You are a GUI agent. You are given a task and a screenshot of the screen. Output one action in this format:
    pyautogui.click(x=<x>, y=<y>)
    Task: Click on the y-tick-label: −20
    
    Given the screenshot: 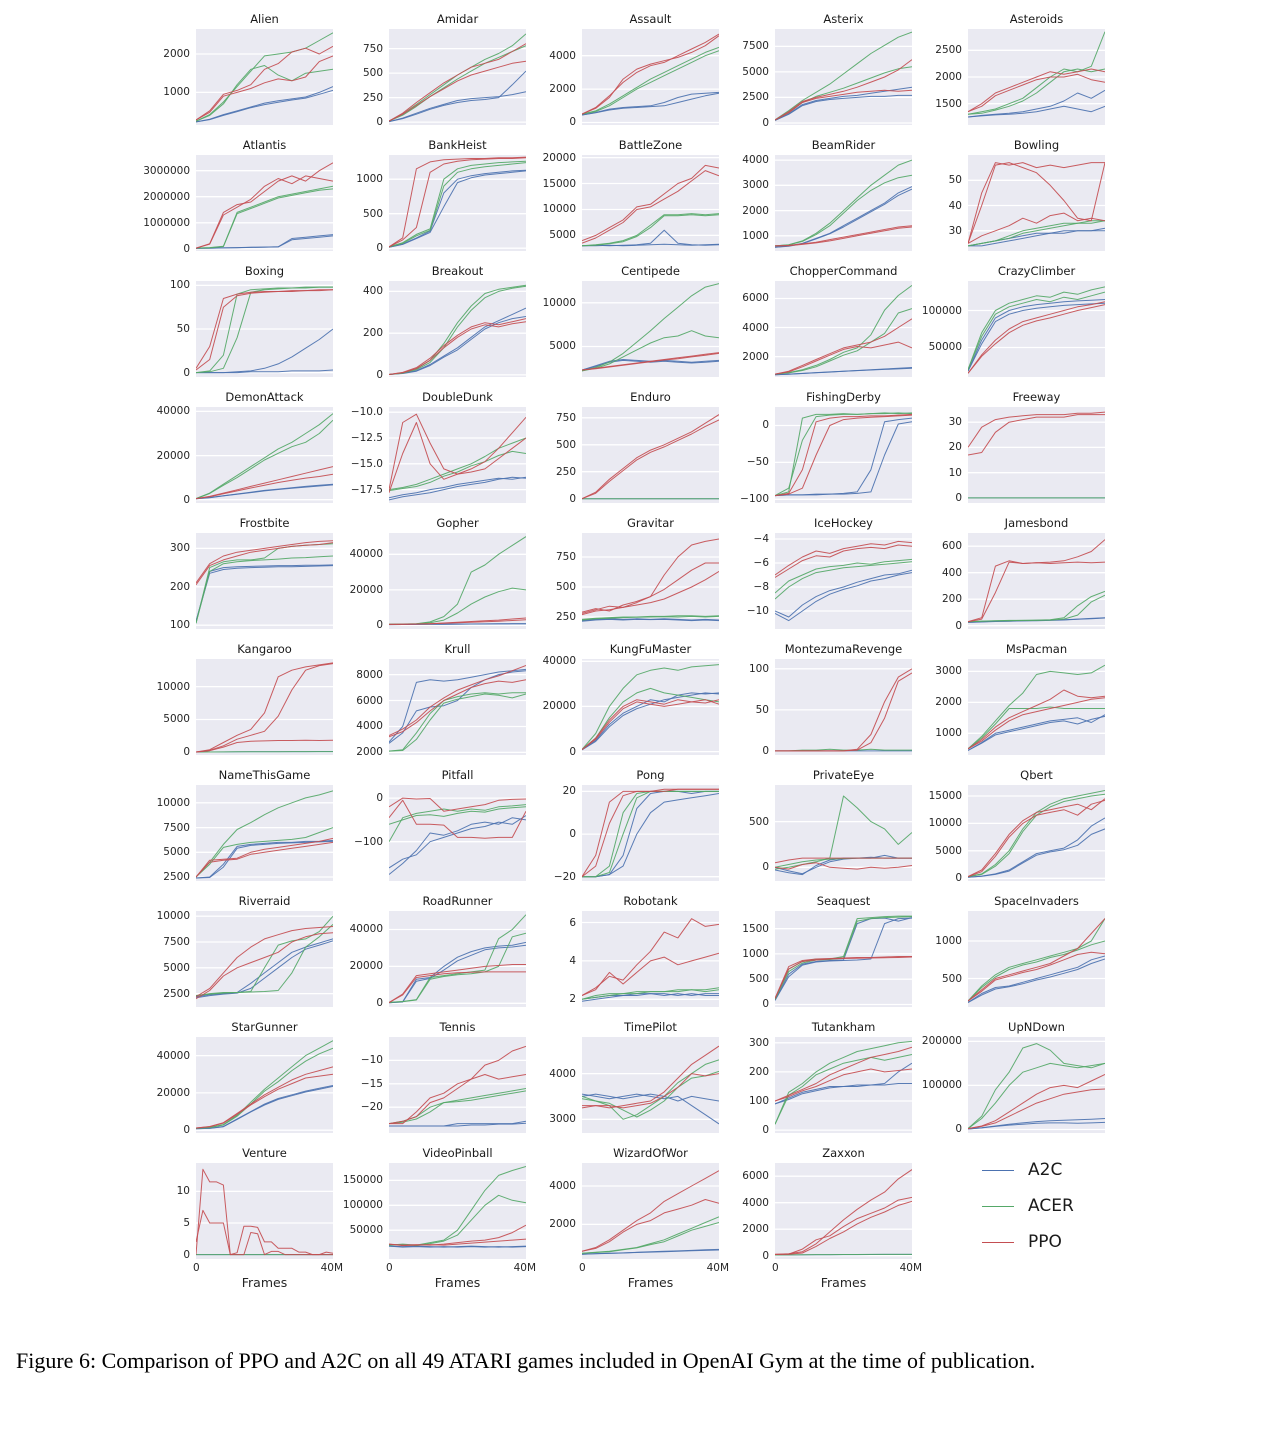 What is the action you would take?
    pyautogui.click(x=371, y=1107)
    